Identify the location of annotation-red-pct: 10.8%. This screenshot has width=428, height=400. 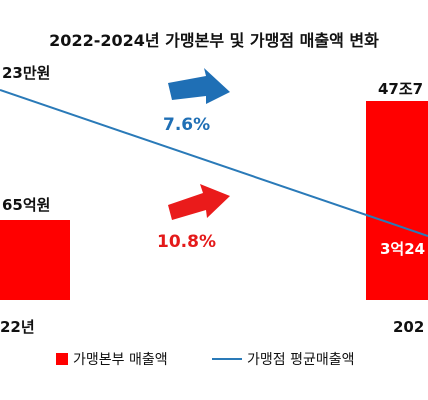
(186, 242).